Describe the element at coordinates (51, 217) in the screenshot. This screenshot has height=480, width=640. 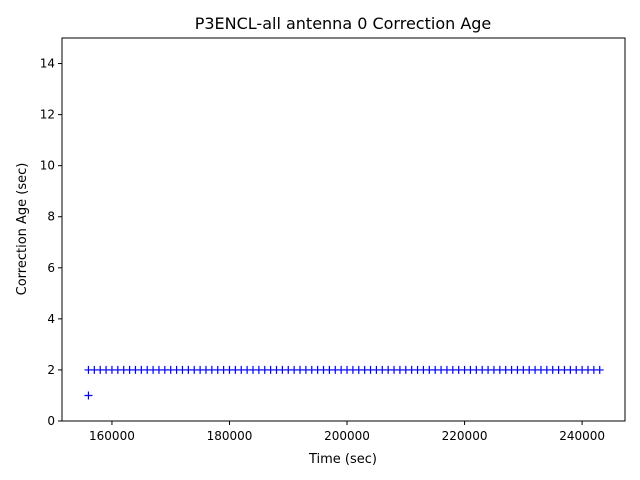
I see `y-tick-label: 8` at that location.